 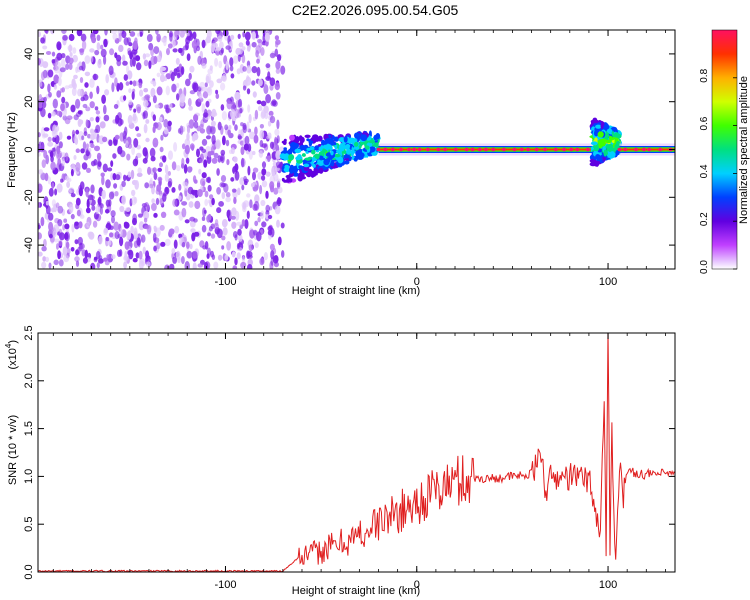 What do you see at coordinates (29, 380) in the screenshot?
I see `y-tick-label: 2.0` at bounding box center [29, 380].